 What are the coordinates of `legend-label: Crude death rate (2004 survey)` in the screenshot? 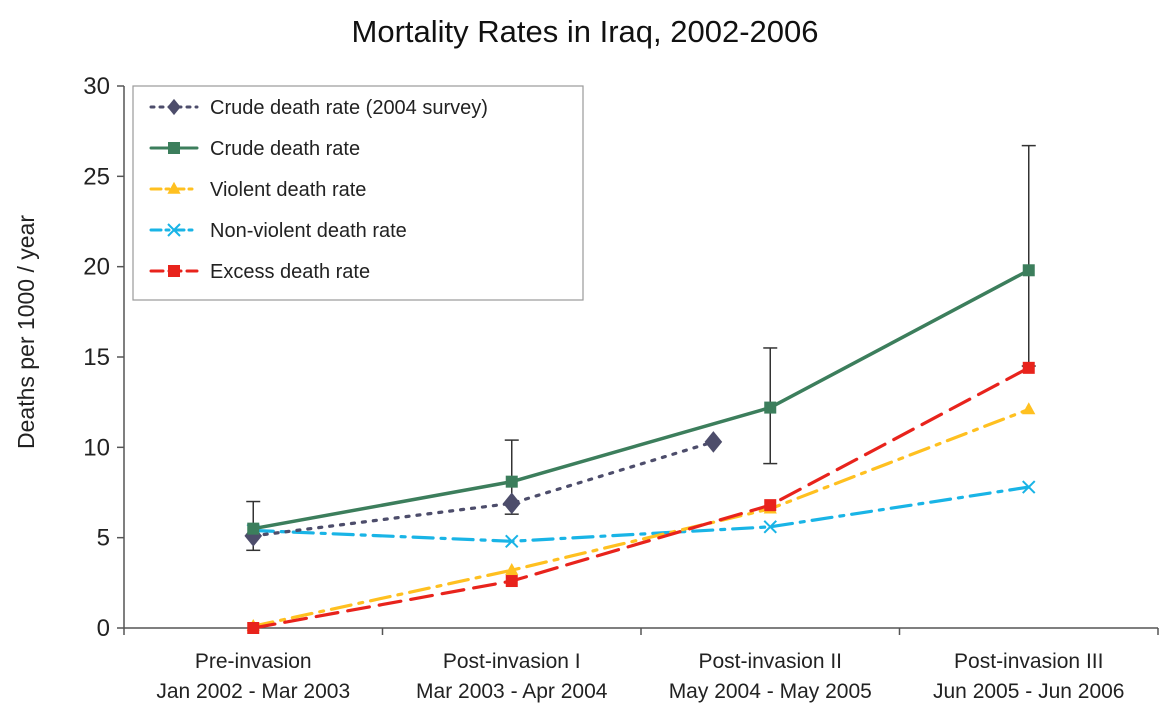 It's located at (349, 108).